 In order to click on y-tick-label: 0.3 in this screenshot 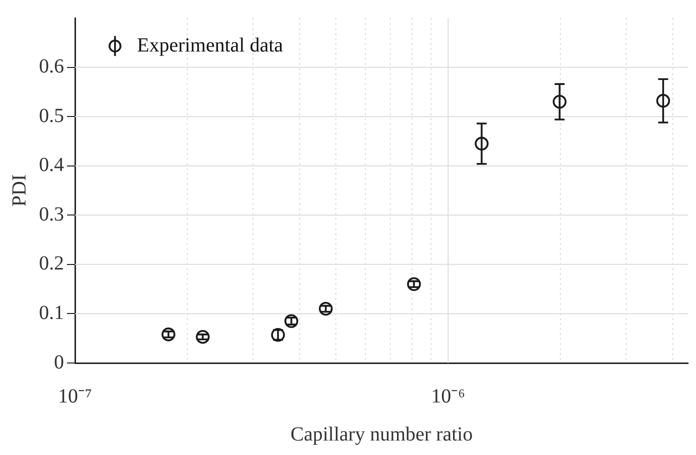, I will do `click(51, 214)`.